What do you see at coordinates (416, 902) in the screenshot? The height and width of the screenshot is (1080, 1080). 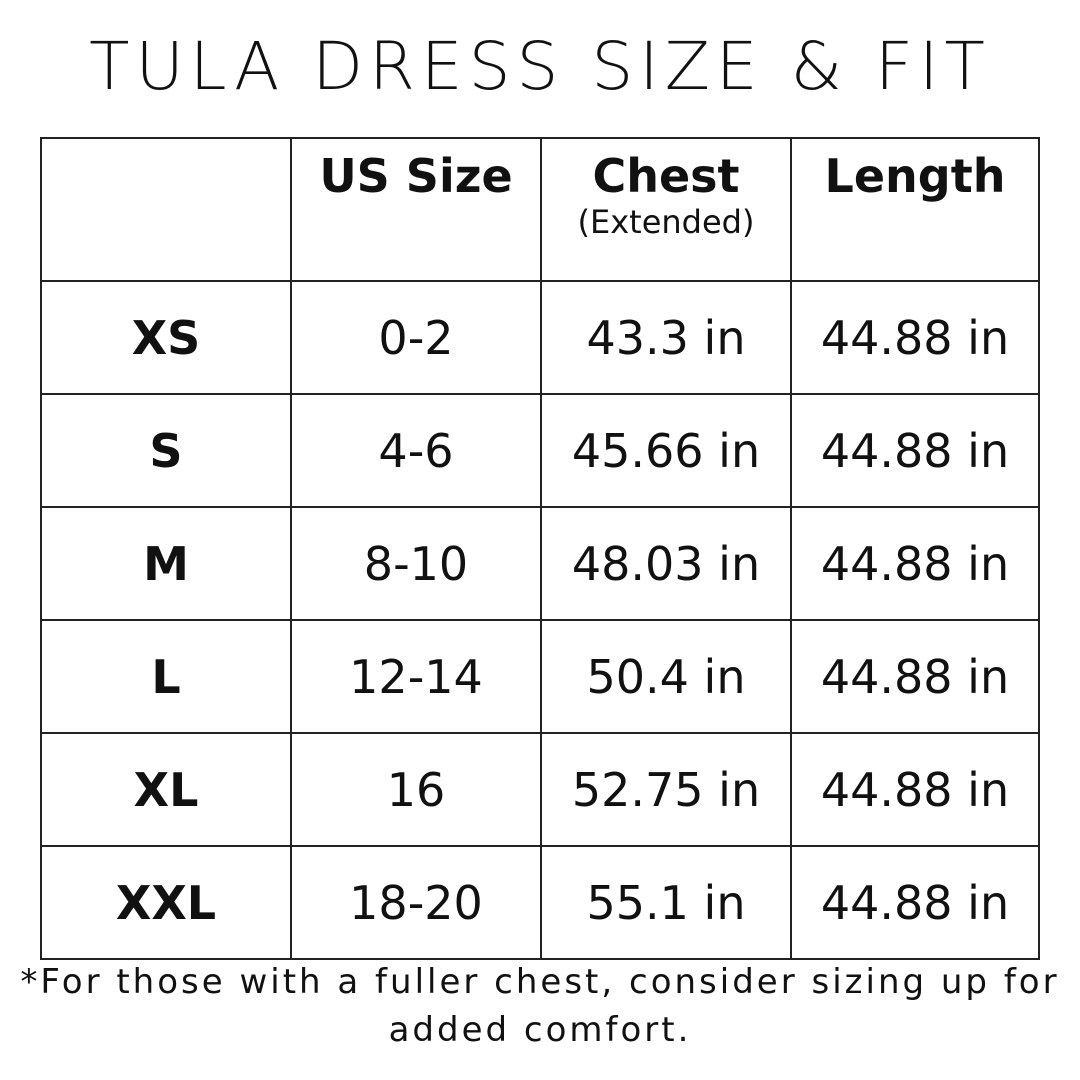 I see `cell-us: 18-20` at bounding box center [416, 902].